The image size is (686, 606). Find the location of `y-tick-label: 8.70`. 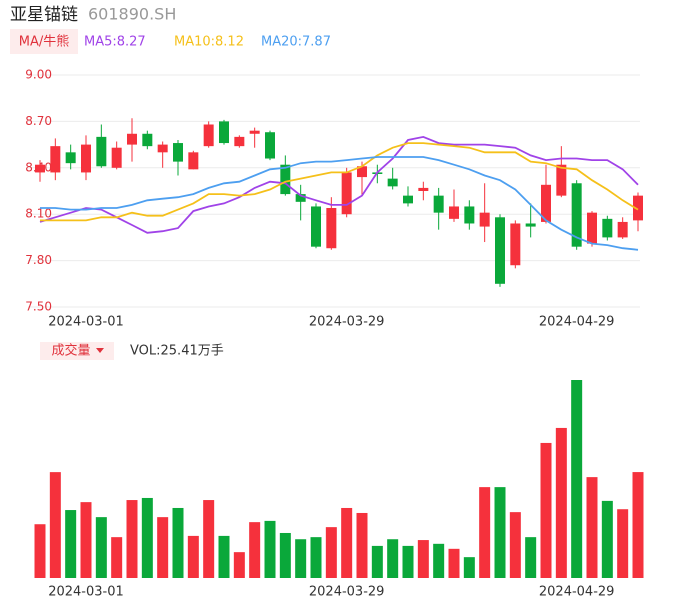

y-tick-label: 8.70 is located at coordinates (38, 121).